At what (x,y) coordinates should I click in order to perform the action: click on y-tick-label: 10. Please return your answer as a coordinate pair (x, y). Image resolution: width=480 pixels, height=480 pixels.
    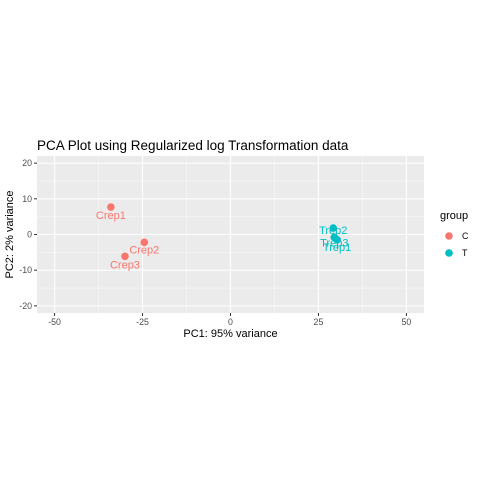
    Looking at the image, I should click on (27, 199).